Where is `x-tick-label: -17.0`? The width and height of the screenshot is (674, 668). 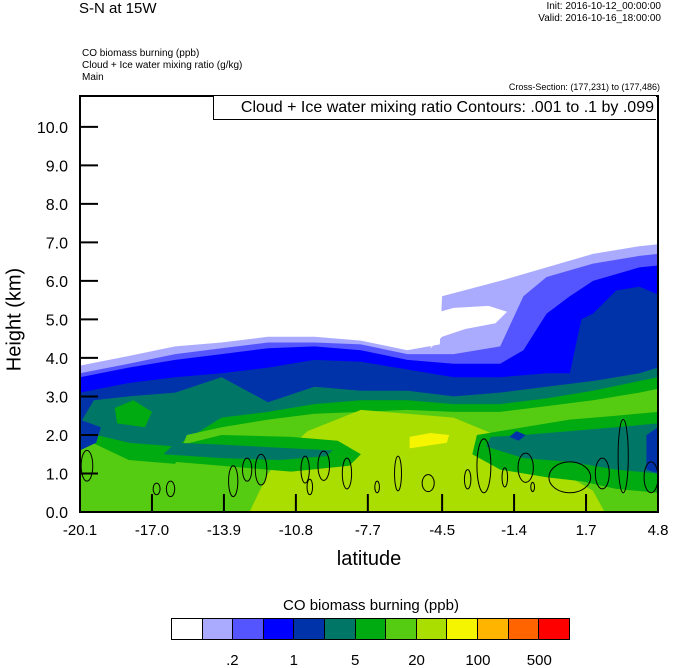 x-tick-label: -17.0 is located at coordinates (152, 530).